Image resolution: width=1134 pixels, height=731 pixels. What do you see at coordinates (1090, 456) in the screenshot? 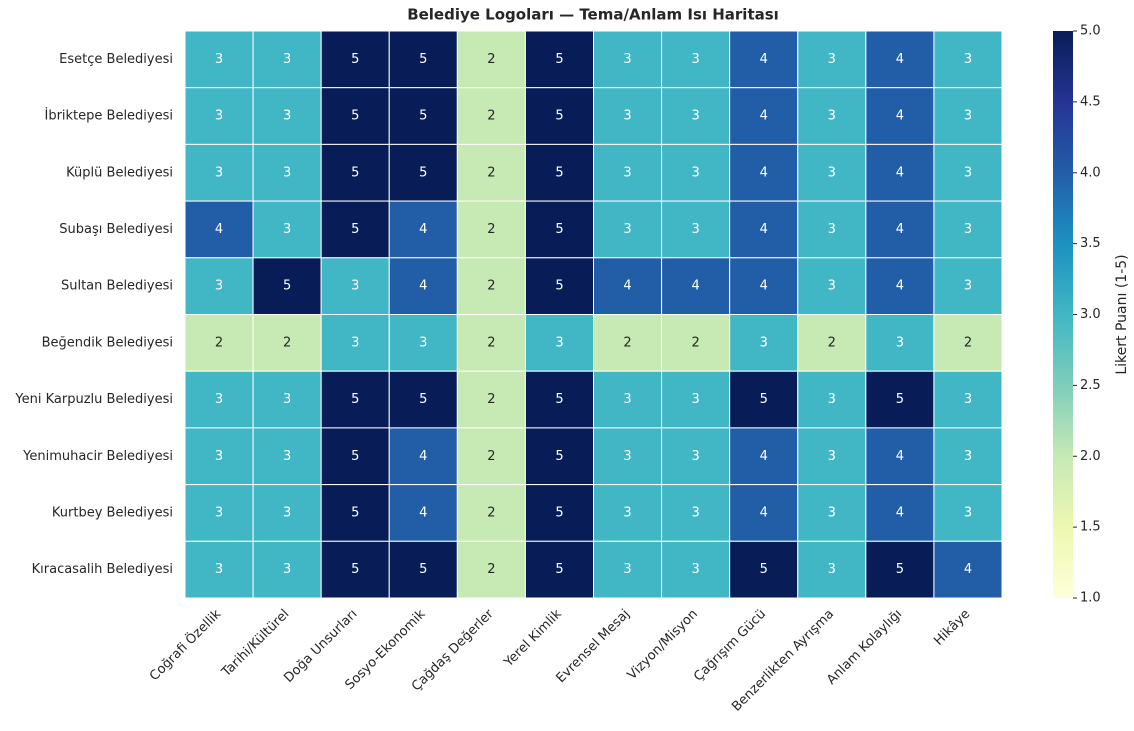
I see `colorbar-tick-label: 2.0` at bounding box center [1090, 456].